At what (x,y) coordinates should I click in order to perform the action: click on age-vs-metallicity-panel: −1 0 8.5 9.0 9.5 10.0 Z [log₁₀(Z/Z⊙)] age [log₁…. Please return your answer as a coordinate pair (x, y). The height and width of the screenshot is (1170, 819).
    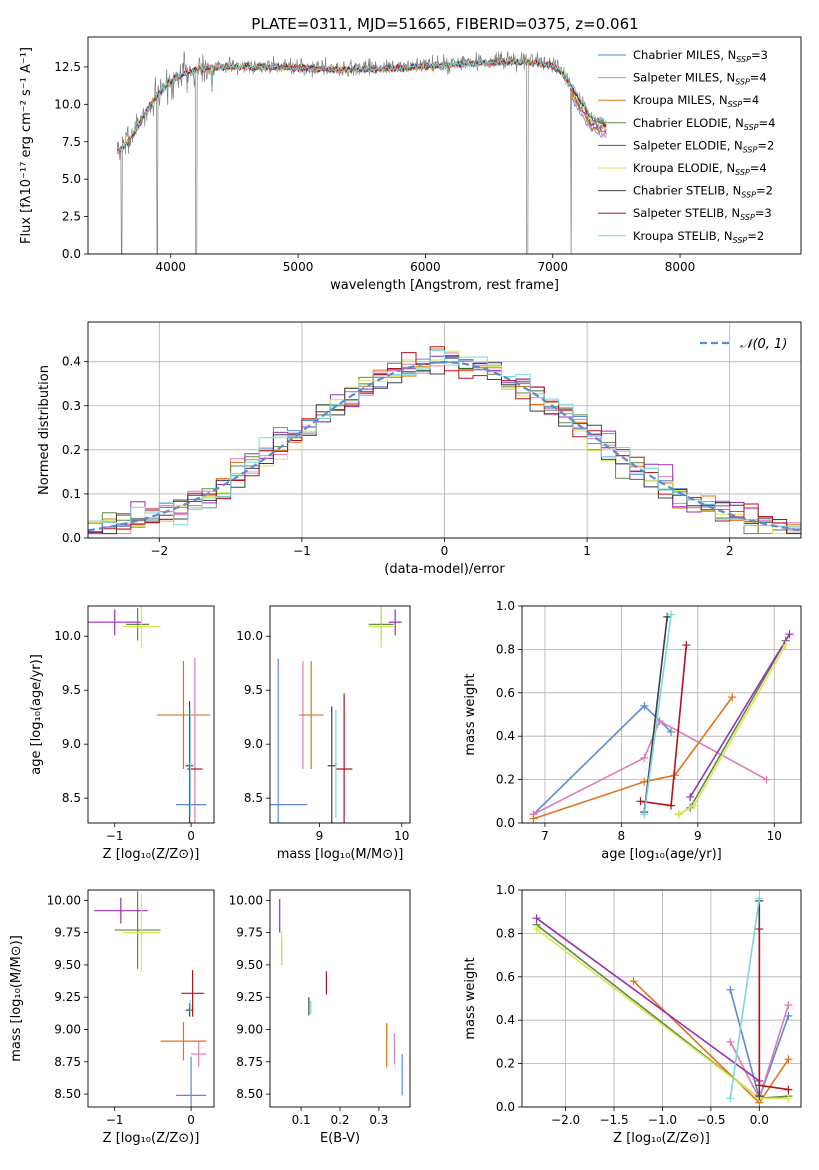
    Looking at the image, I should click on (122, 733).